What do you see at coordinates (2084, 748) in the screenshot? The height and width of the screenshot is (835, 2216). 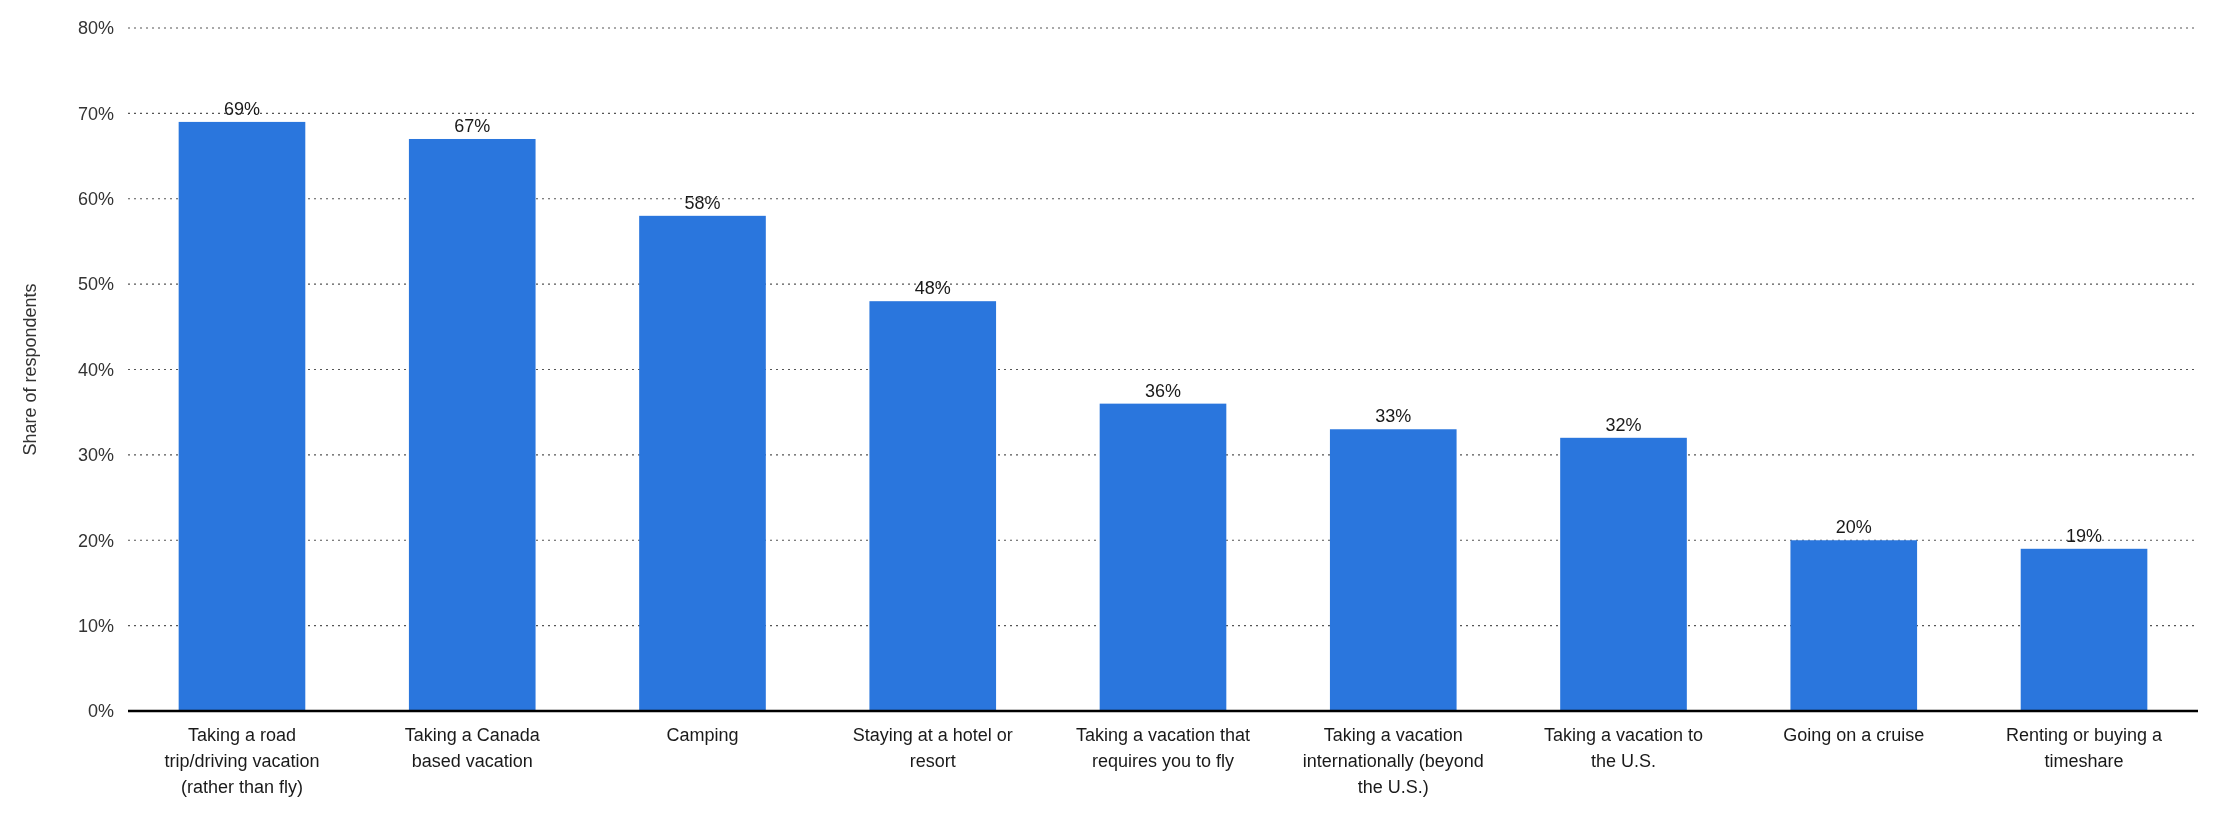 I see `x-tick-label: Renting or buying a timeshare` at bounding box center [2084, 748].